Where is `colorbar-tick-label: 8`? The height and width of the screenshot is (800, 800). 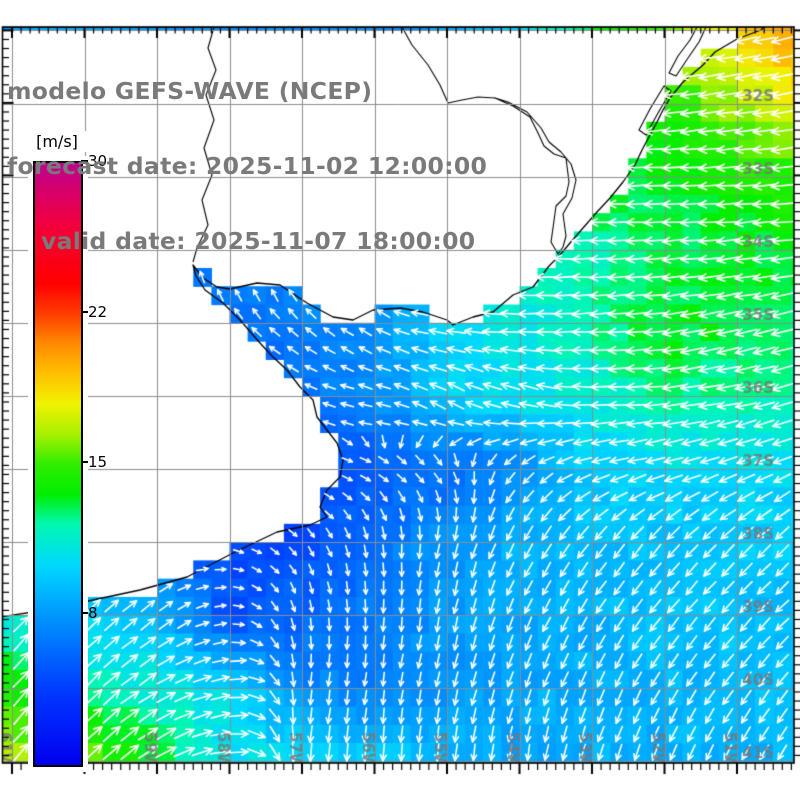
colorbar-tick-label: 8 is located at coordinates (93, 612).